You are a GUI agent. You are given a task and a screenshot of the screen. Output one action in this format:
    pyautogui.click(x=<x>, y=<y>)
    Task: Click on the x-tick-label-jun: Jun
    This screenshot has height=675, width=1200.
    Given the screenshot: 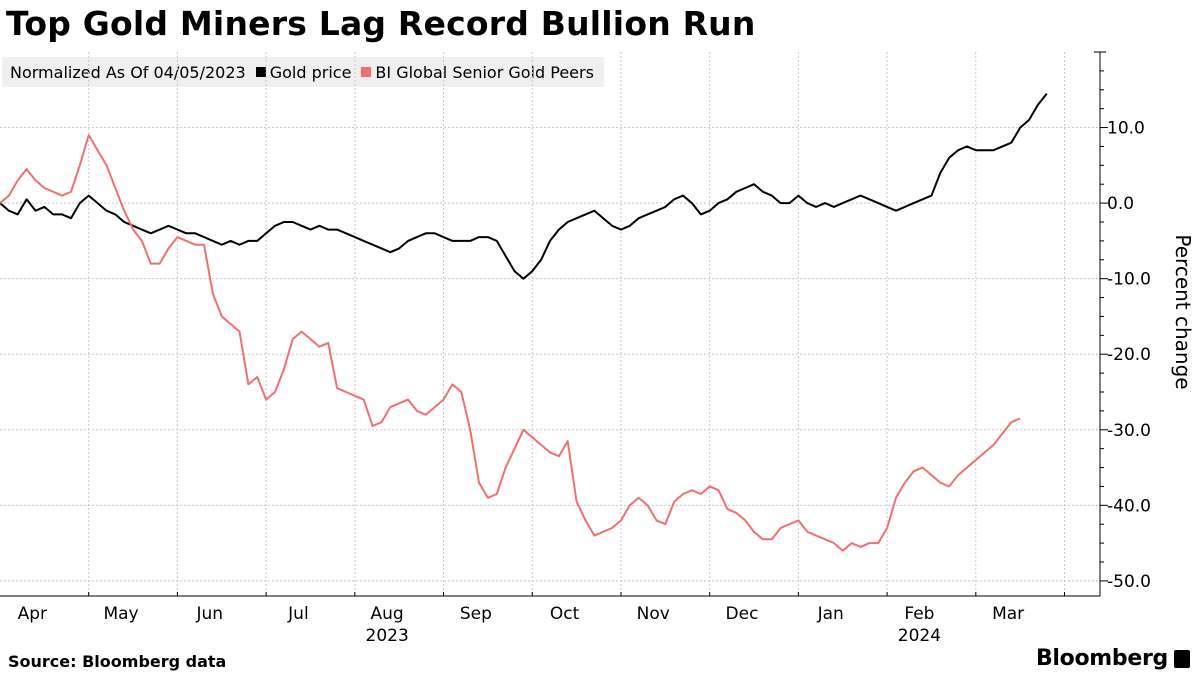 What is the action you would take?
    pyautogui.click(x=209, y=614)
    